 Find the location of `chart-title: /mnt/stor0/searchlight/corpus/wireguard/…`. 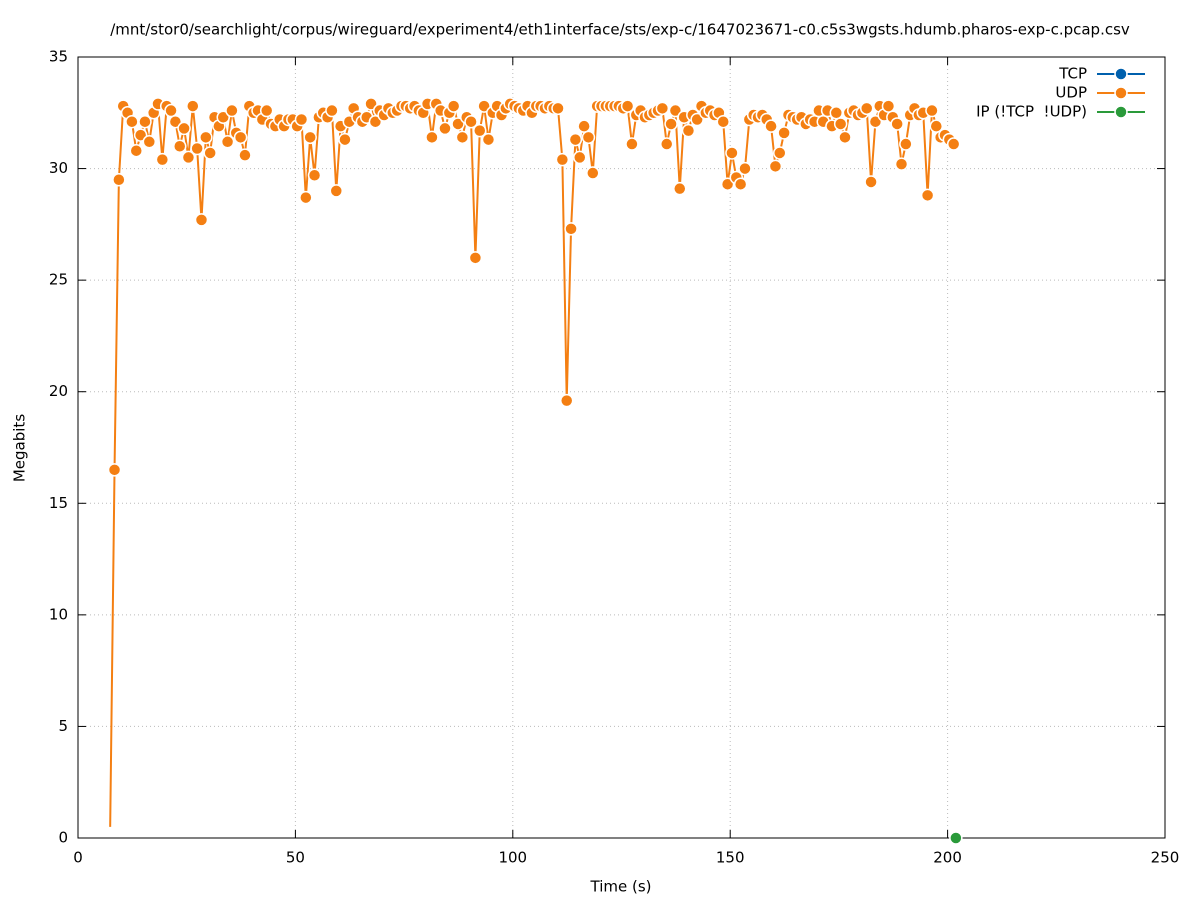

chart-title: /mnt/stor0/searchlight/corpus/wireguard/… is located at coordinates (620, 30).